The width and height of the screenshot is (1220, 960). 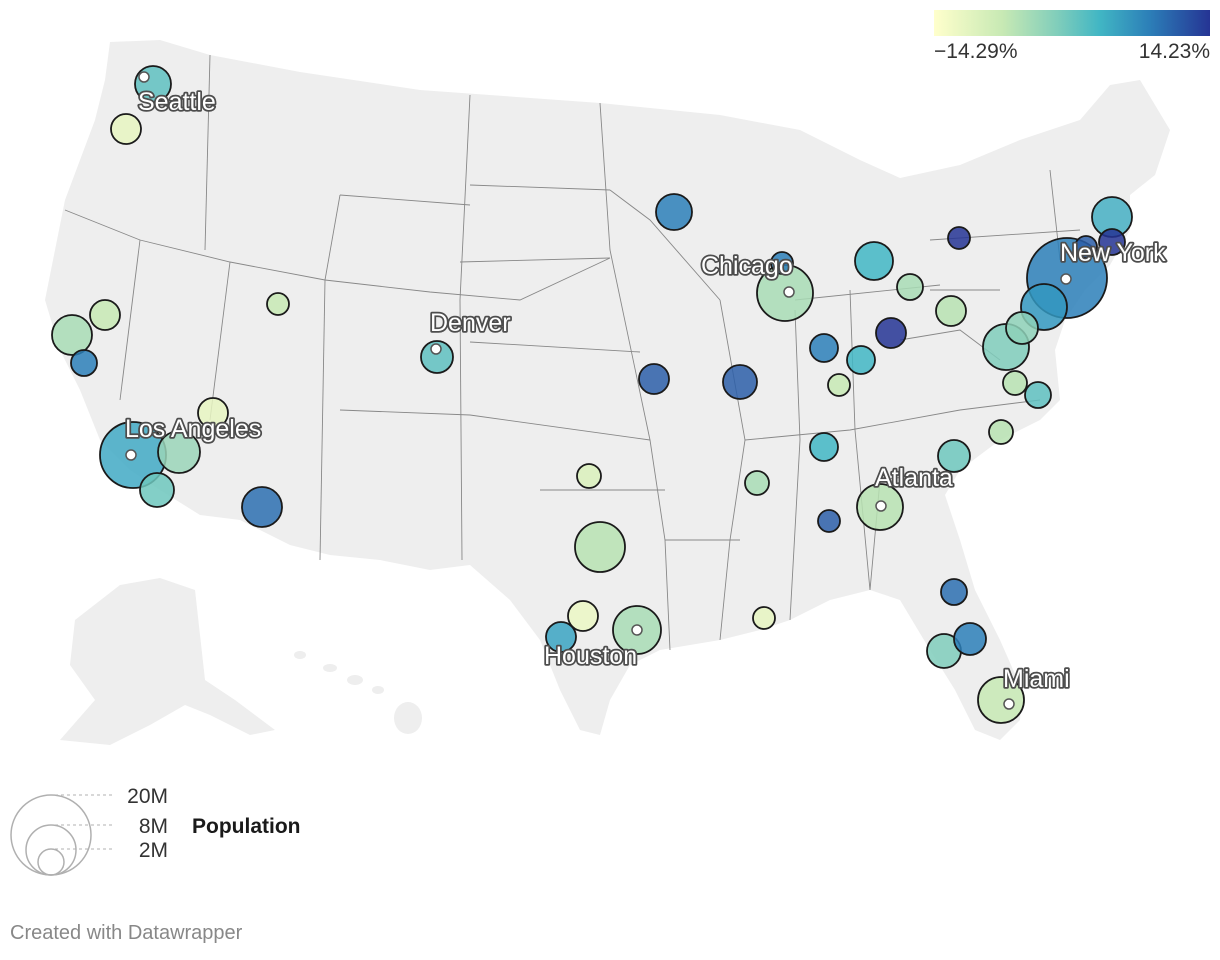 I want to click on size-legend-8m: 8M, so click(x=153, y=826).